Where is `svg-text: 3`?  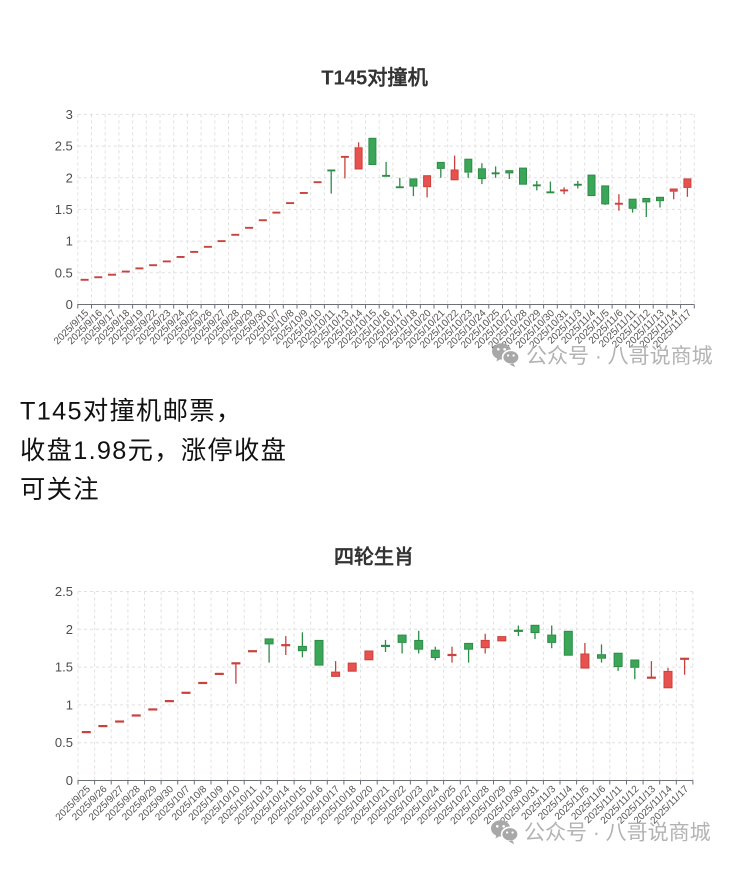
svg-text: 3 is located at coordinates (69, 114).